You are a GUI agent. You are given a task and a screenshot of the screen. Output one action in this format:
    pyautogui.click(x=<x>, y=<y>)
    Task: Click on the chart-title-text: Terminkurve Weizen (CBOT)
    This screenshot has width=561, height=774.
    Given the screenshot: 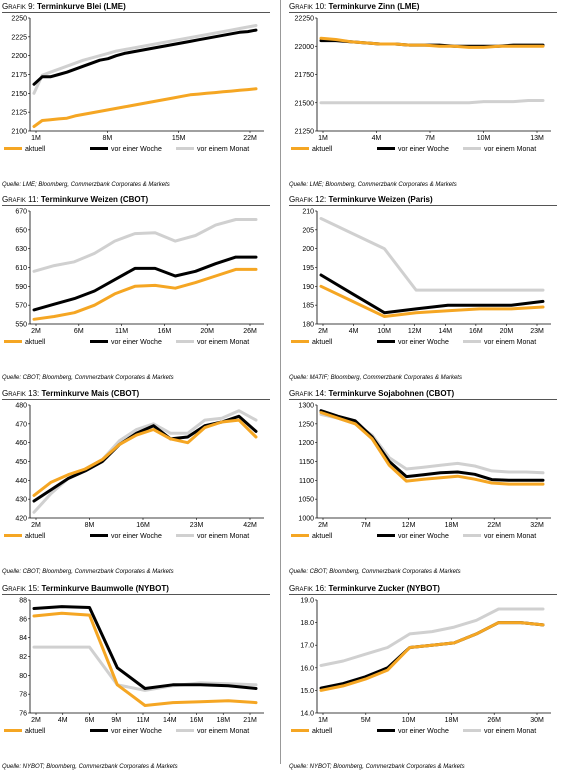 What is the action you would take?
    pyautogui.click(x=94, y=199)
    